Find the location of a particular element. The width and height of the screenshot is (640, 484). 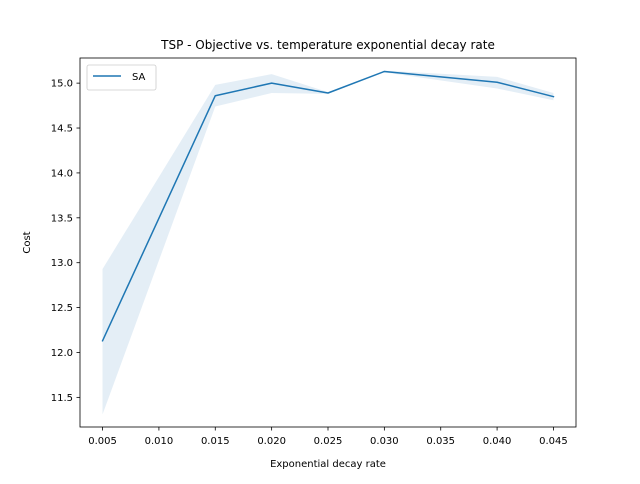

y-tick-label: 12.5 is located at coordinates (62, 308).